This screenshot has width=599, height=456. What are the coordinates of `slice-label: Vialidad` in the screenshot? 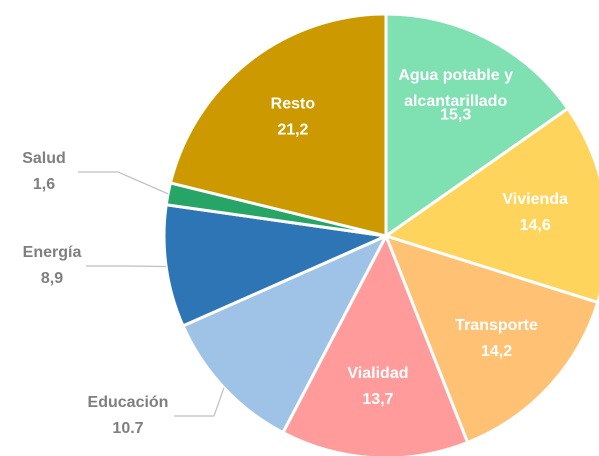 It's located at (377, 373).